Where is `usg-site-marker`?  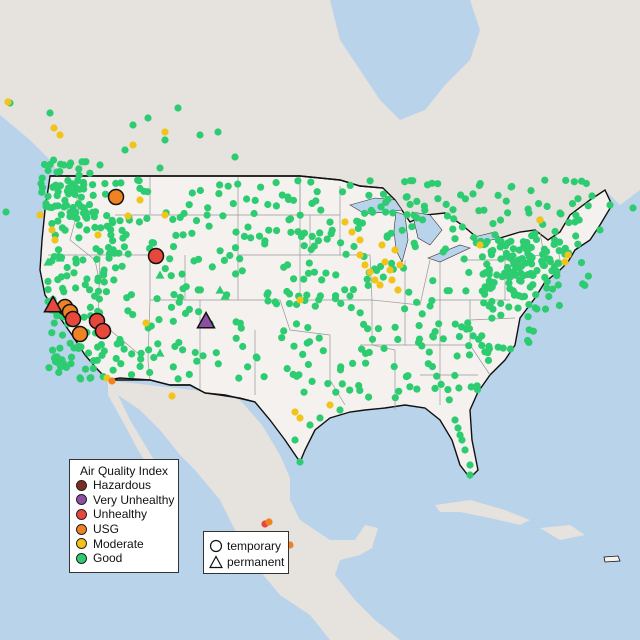
usg-site-marker is located at coordinates (269, 522).